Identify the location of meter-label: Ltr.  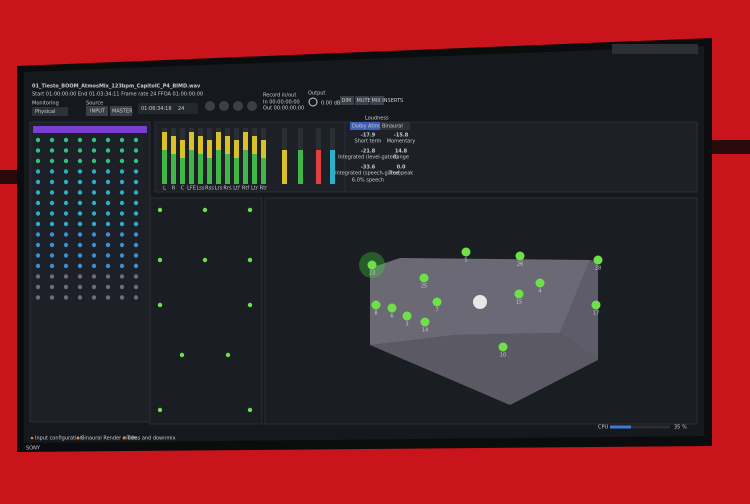
(255, 189).